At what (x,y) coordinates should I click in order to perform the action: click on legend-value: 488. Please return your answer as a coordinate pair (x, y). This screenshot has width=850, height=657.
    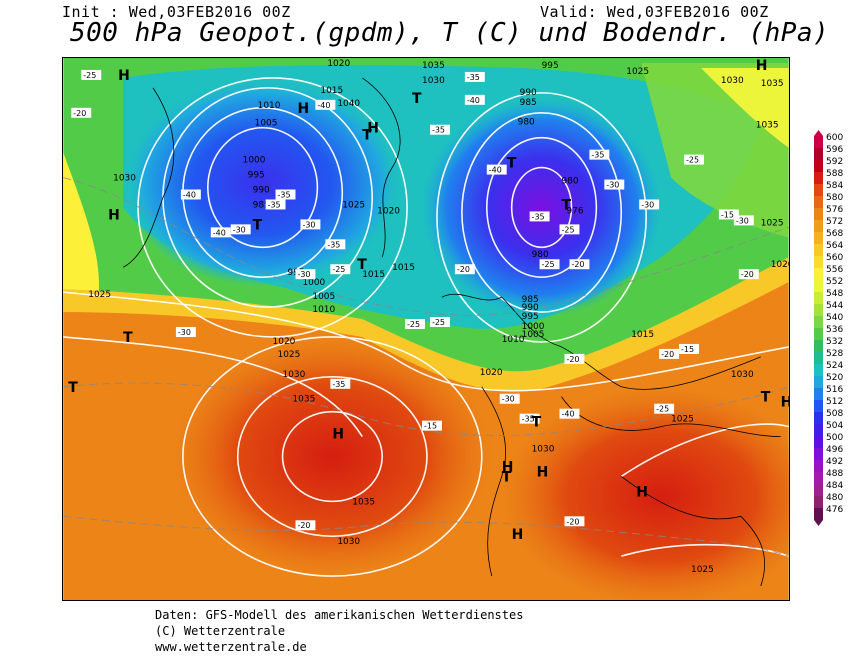
    Looking at the image, I should click on (834, 474).